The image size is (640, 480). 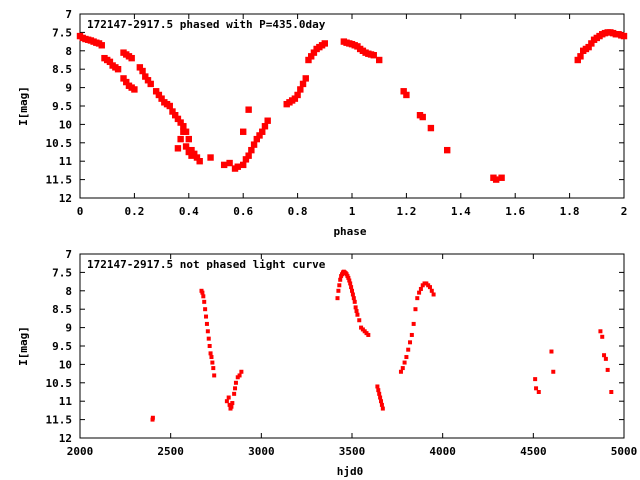 What do you see at coordinates (68, 291) in the screenshot?
I see `y-tick-label: 8` at bounding box center [68, 291].